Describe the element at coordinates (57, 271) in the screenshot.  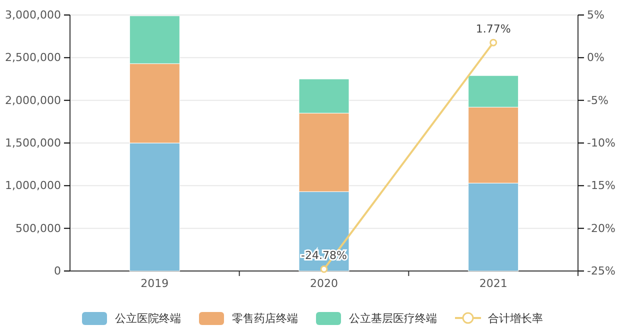
I see `y-tick-label: 0` at that location.